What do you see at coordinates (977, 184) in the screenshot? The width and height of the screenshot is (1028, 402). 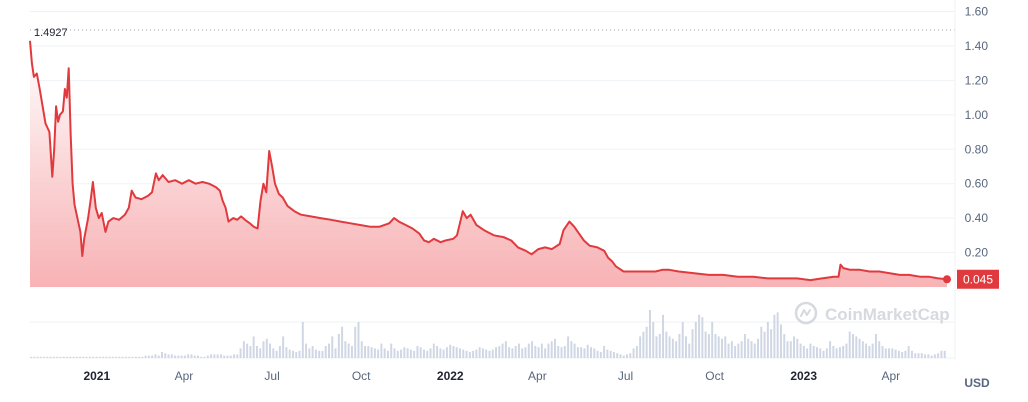 I see `y-tick-label: 0.60` at bounding box center [977, 184].